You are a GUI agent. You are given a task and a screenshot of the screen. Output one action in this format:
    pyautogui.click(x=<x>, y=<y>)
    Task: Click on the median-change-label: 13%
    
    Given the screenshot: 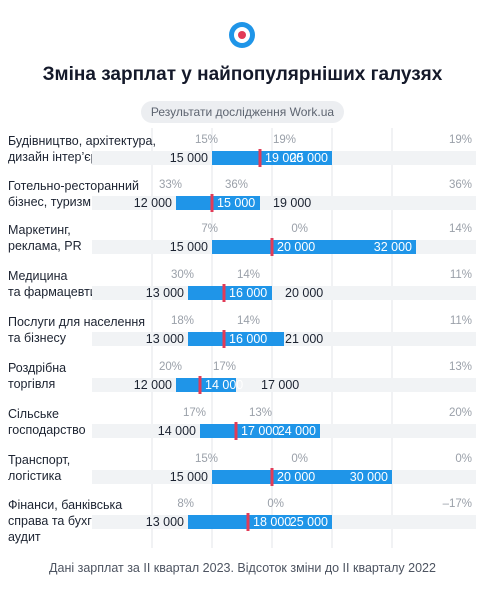 What is the action you would take?
    pyautogui.click(x=260, y=413)
    